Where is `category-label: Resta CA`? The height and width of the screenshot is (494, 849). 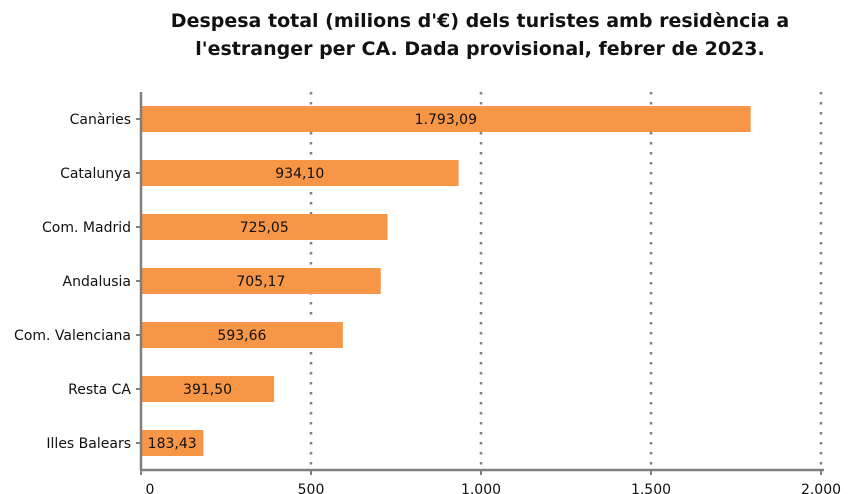 category-label: Resta CA is located at coordinates (99, 390).